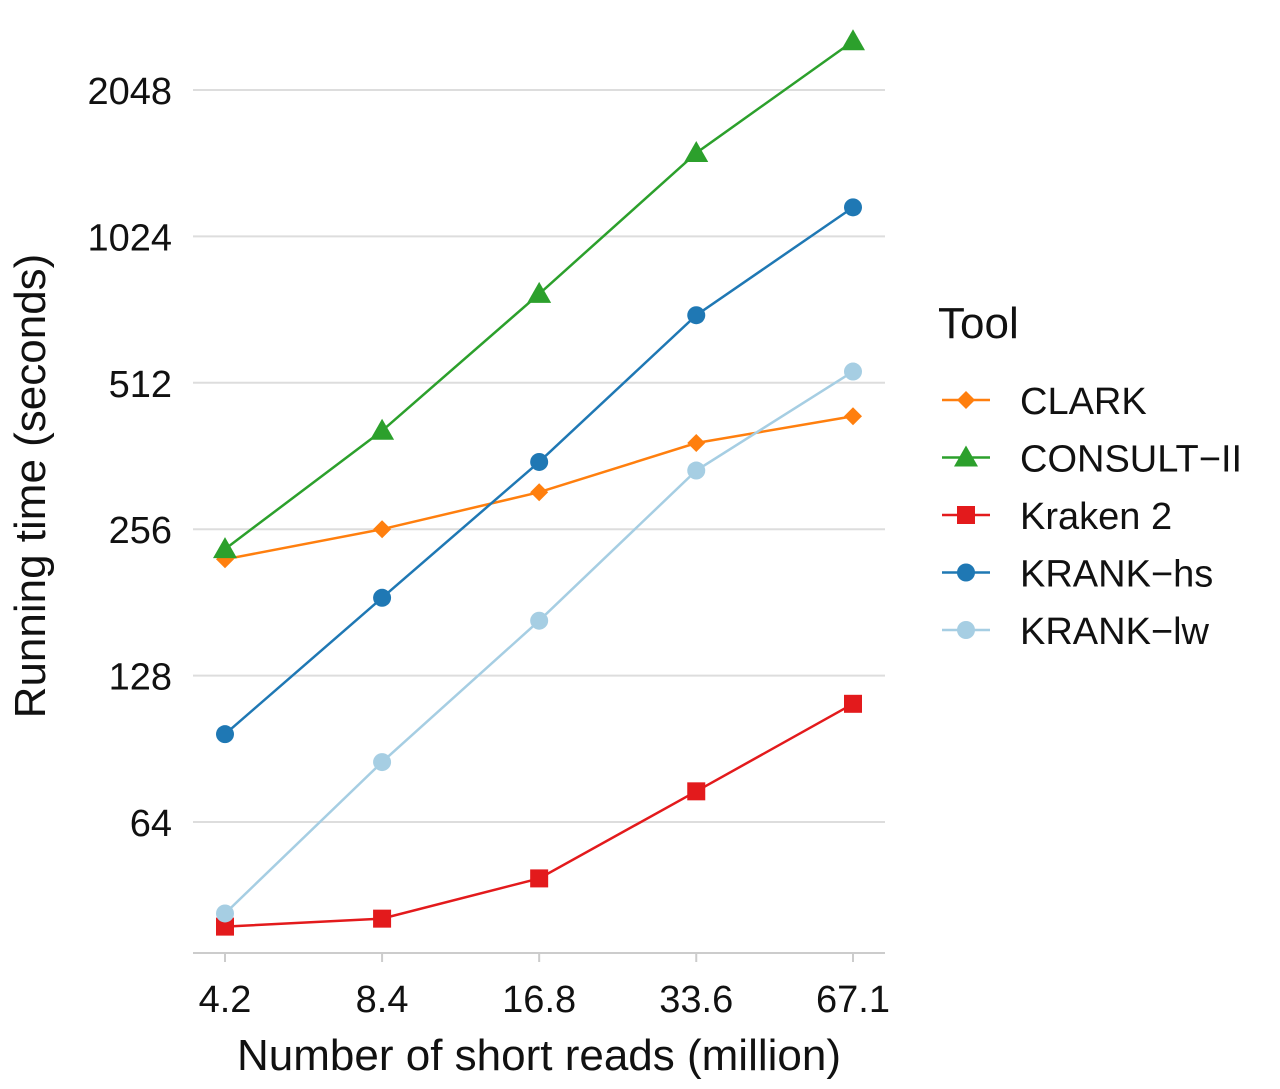 The height and width of the screenshot is (1089, 1280). What do you see at coordinates (539, 1055) in the screenshot?
I see `x-axis-title: Number of short reads (million)` at bounding box center [539, 1055].